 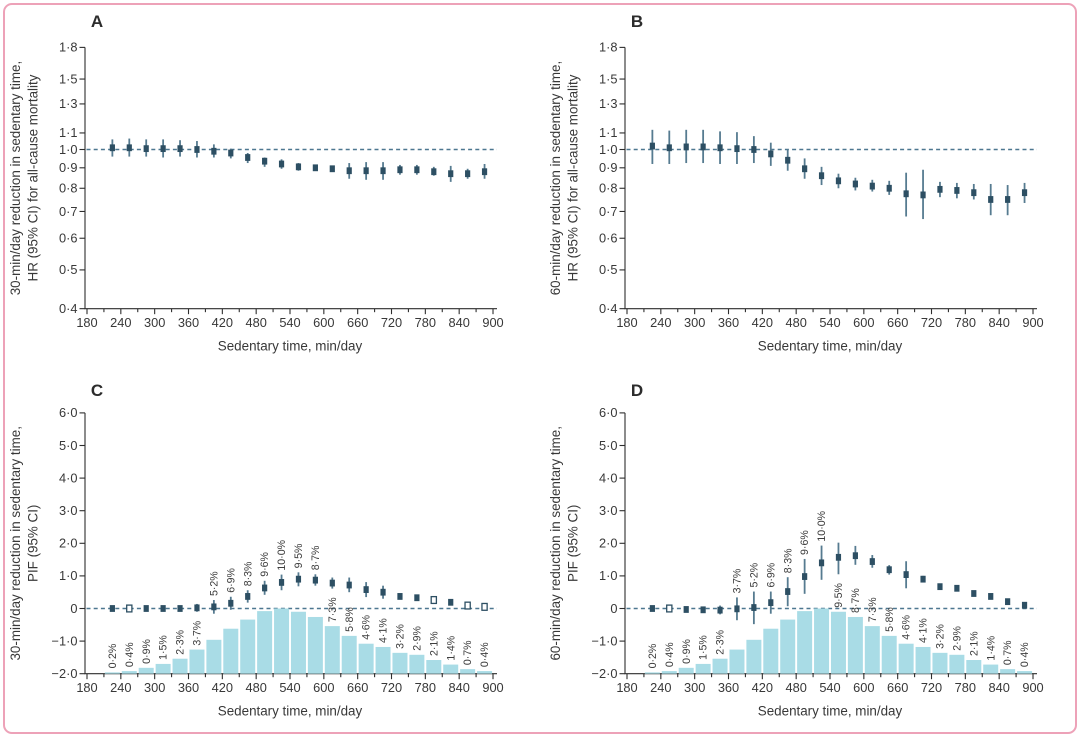 I want to click on y-tick-label: 0·5, so click(x=68, y=269).